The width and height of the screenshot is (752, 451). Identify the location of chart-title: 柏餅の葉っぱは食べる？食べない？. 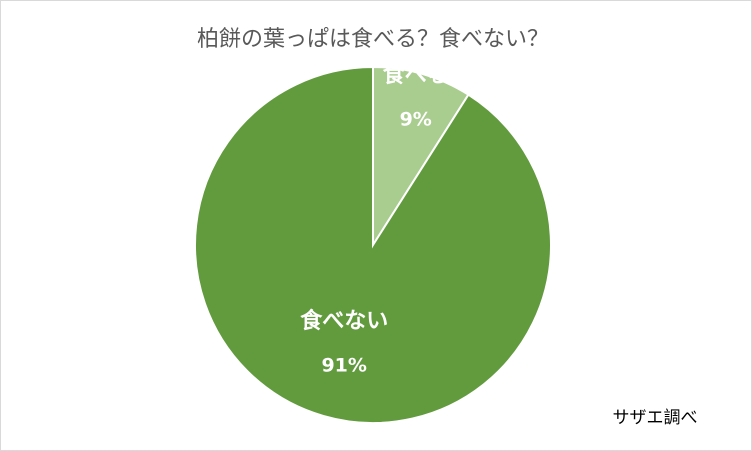
(373, 39).